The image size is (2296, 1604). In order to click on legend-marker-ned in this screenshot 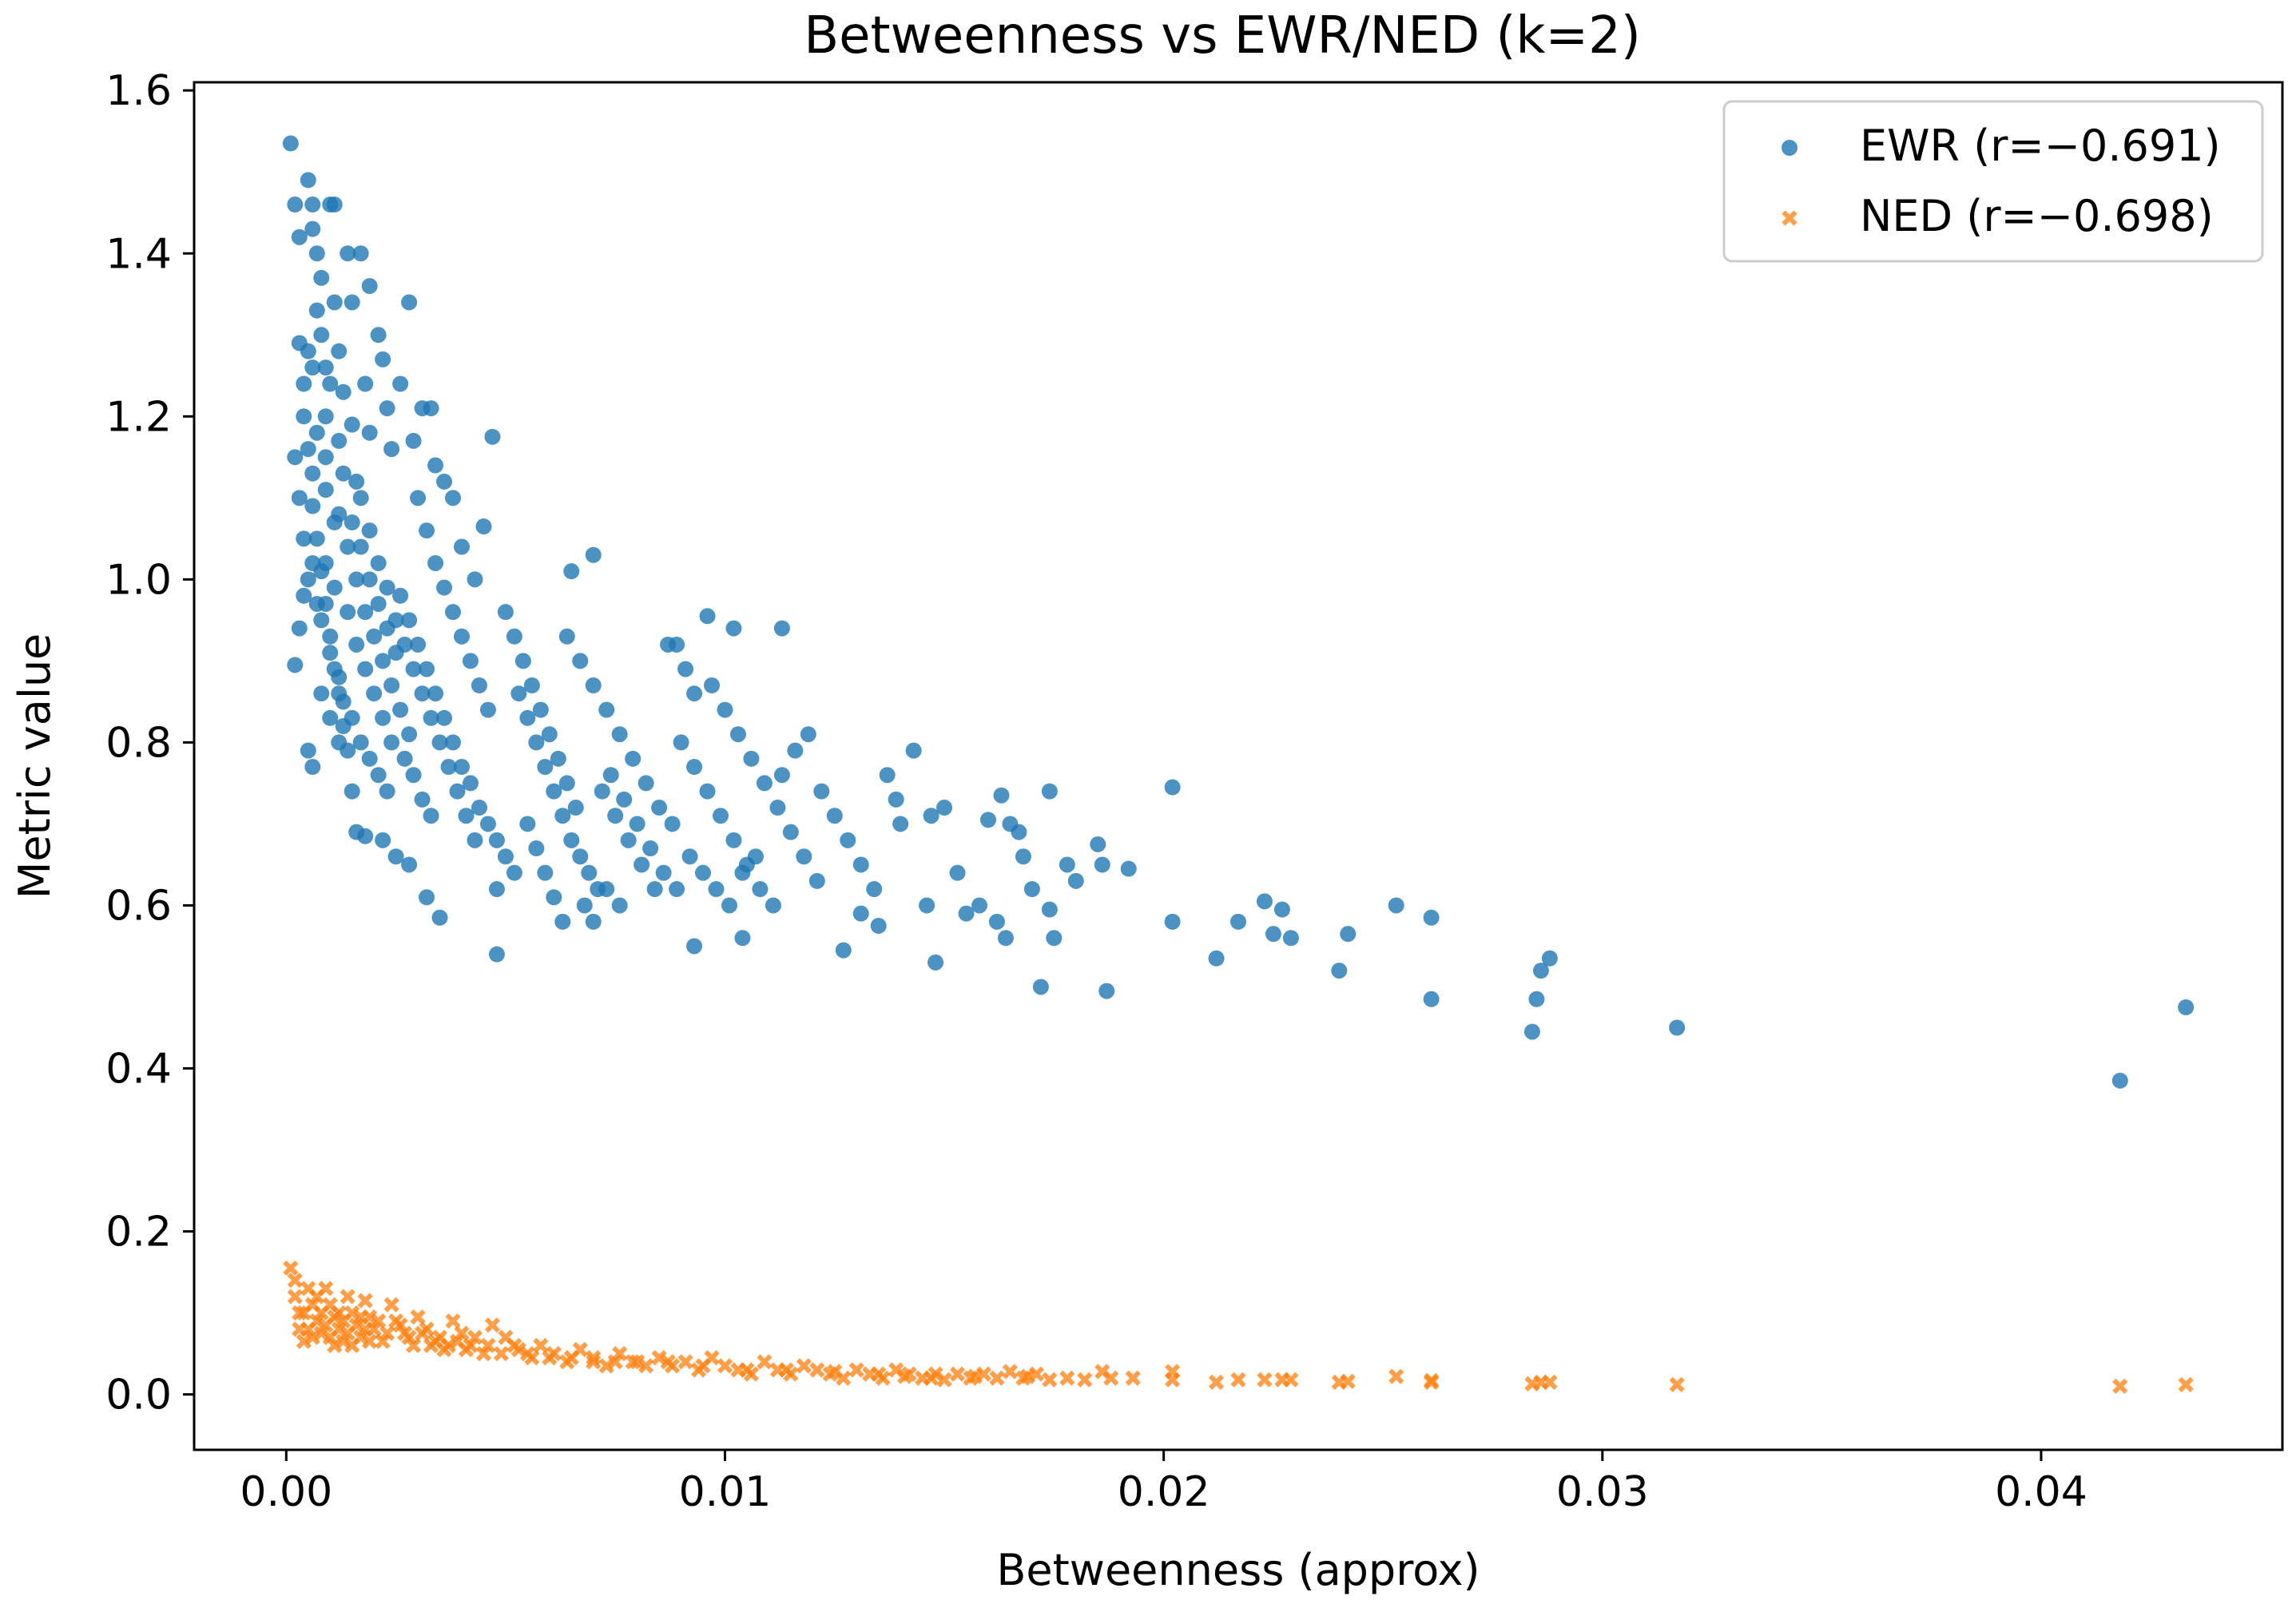, I will do `click(1789, 218)`.